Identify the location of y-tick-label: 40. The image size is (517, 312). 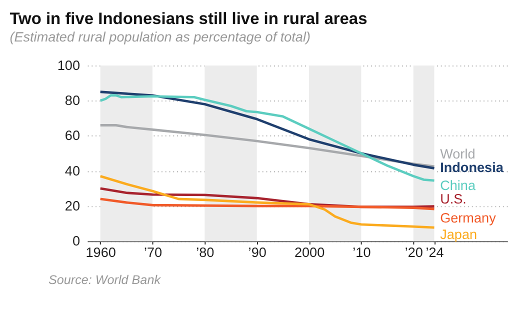
(72, 170).